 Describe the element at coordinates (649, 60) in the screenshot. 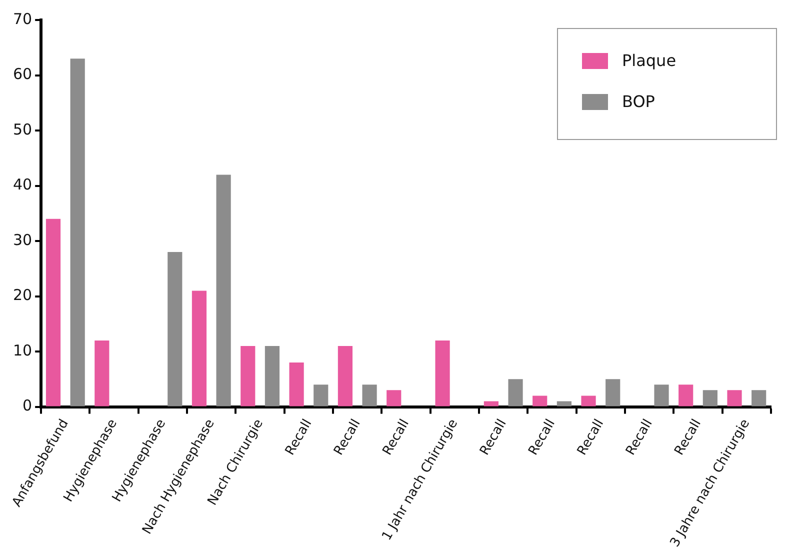

I see `legend-label: Plaque` at that location.